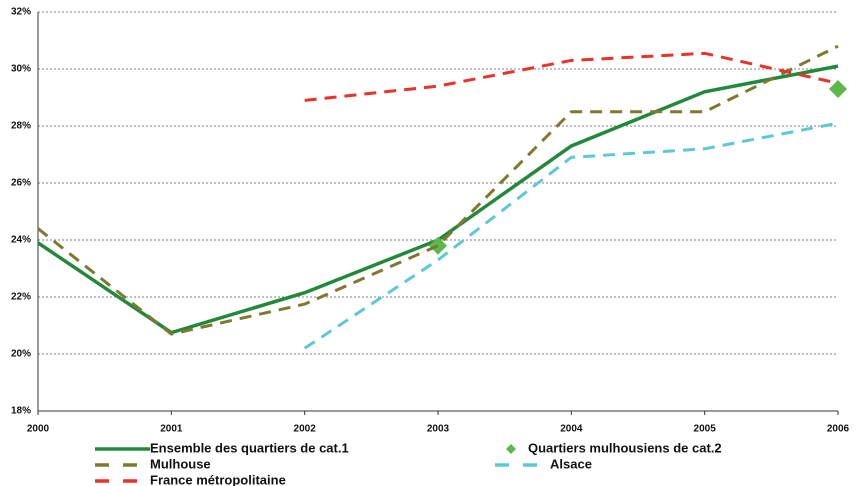 The width and height of the screenshot is (856, 486). I want to click on legend-label: France métropolitaine, so click(218, 479).